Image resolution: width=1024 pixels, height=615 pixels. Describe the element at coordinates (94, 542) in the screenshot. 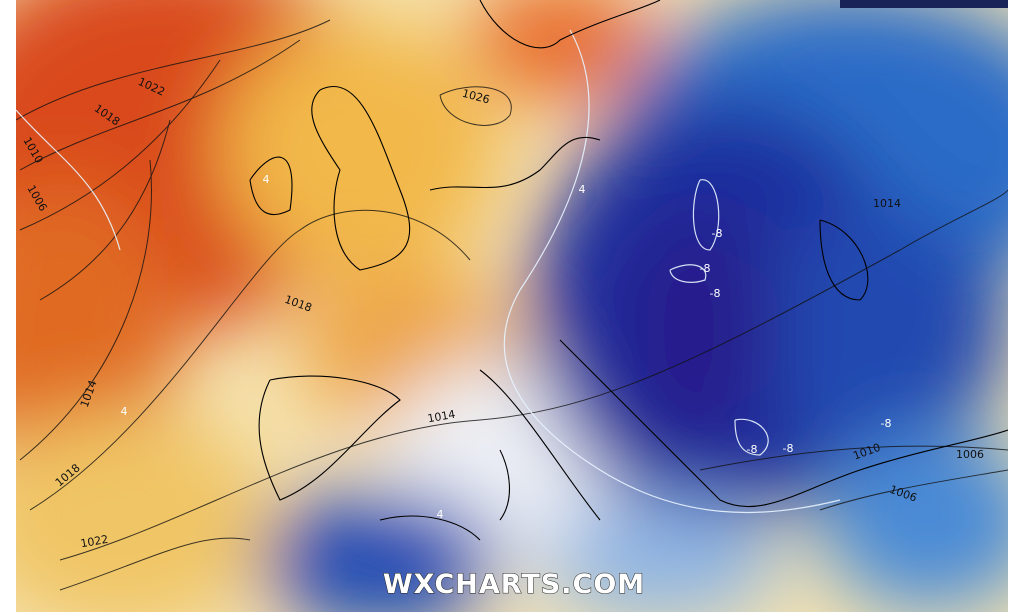

I see `isobar-label: 1022` at that location.